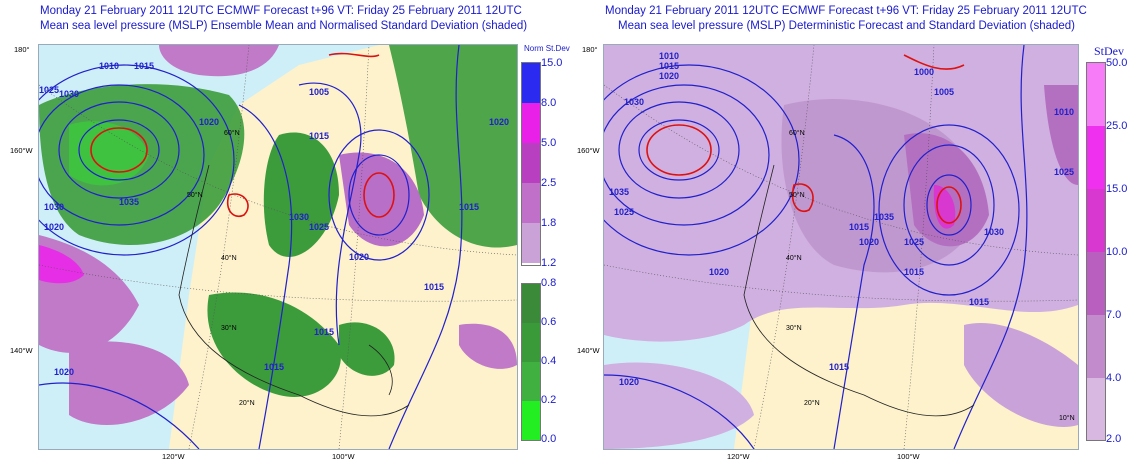  What do you see at coordinates (944, 92) in the screenshot?
I see `isobar-label: 1005` at bounding box center [944, 92].